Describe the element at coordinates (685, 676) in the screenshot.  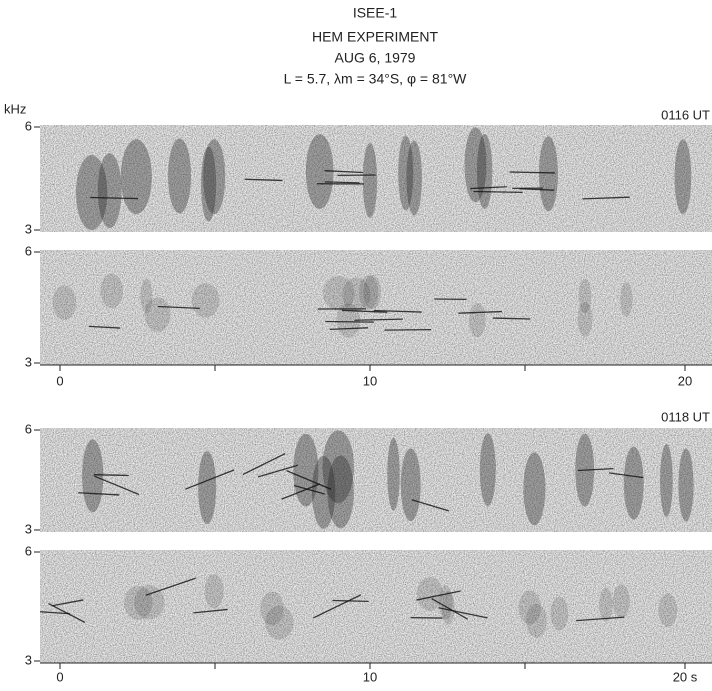
I see `x-tick-label: 20 s` at that location.